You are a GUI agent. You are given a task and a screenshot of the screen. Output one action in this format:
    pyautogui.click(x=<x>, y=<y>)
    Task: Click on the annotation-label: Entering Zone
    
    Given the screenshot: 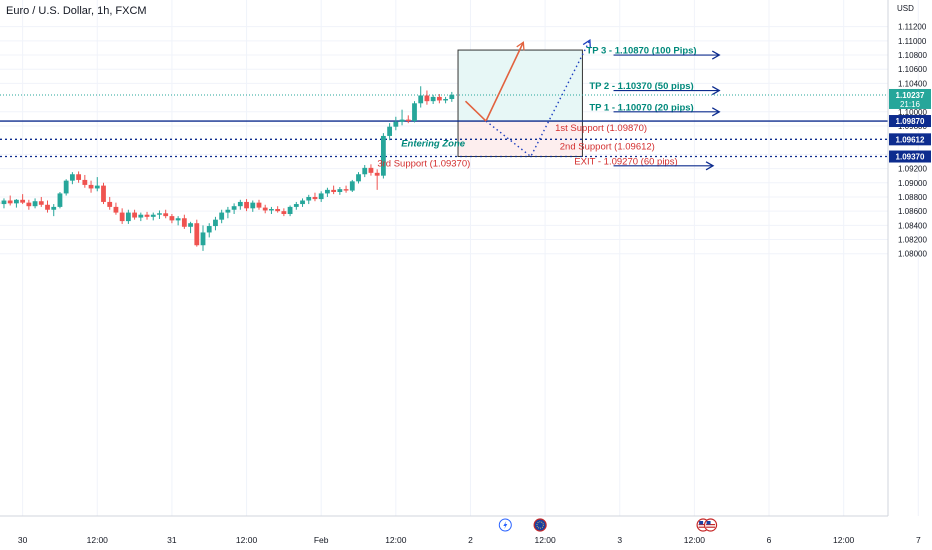 What is the action you would take?
    pyautogui.click(x=433, y=144)
    